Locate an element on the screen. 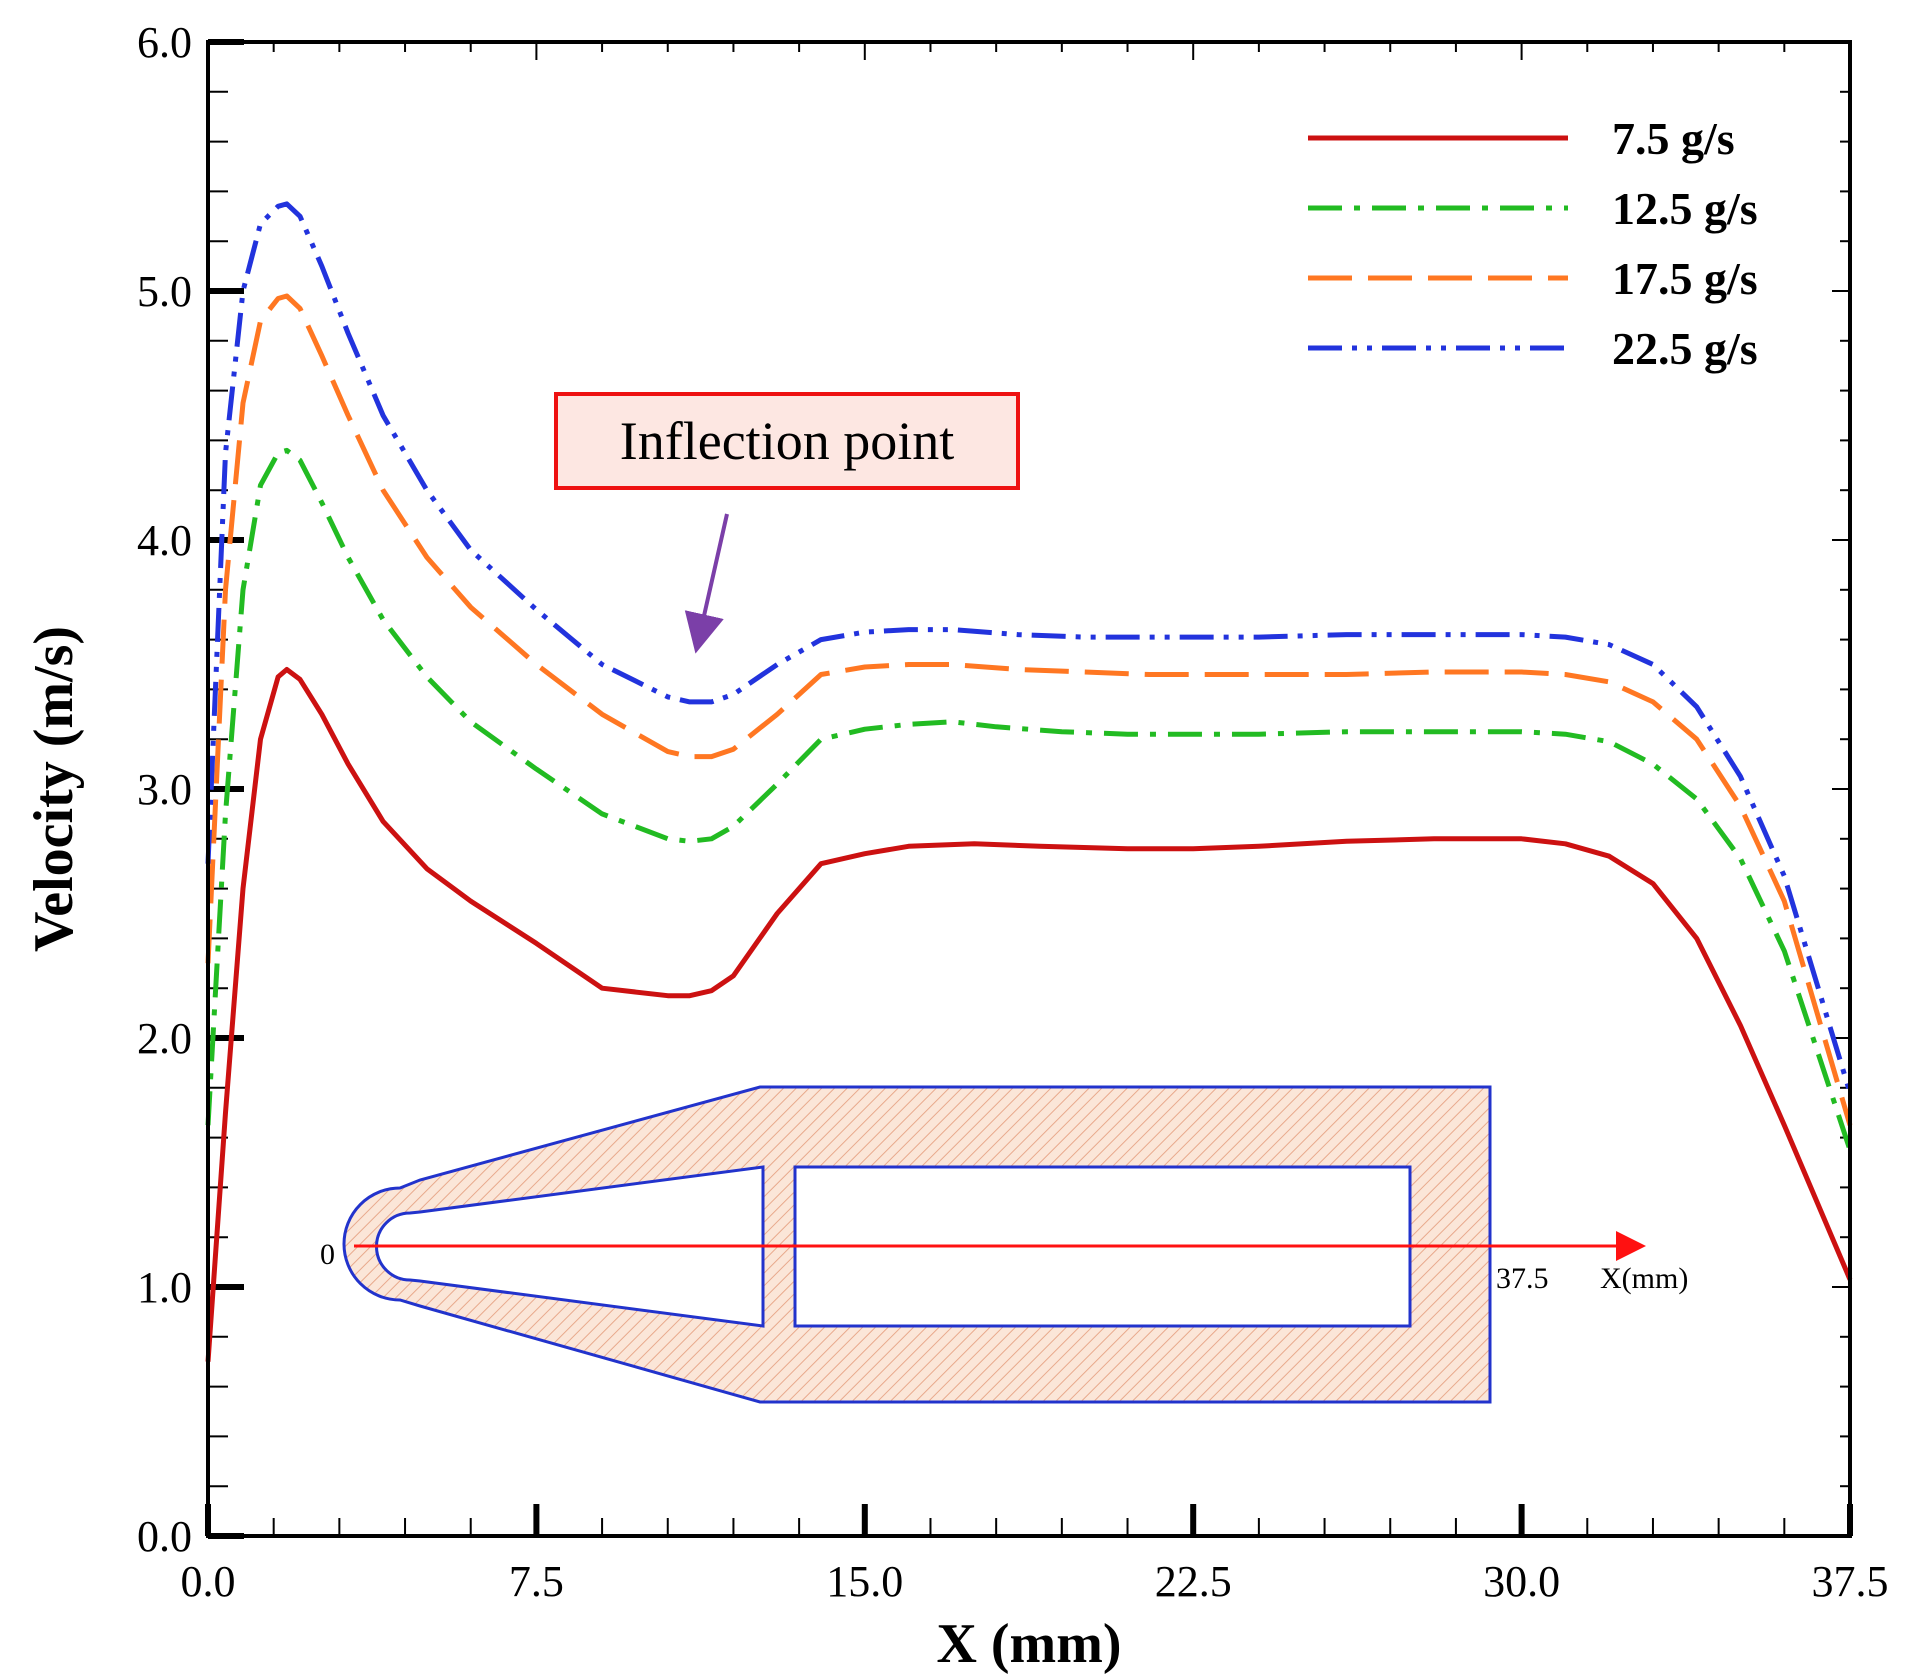 The image size is (1910, 1676). y-tick-label: 4.0 is located at coordinates (164, 540).